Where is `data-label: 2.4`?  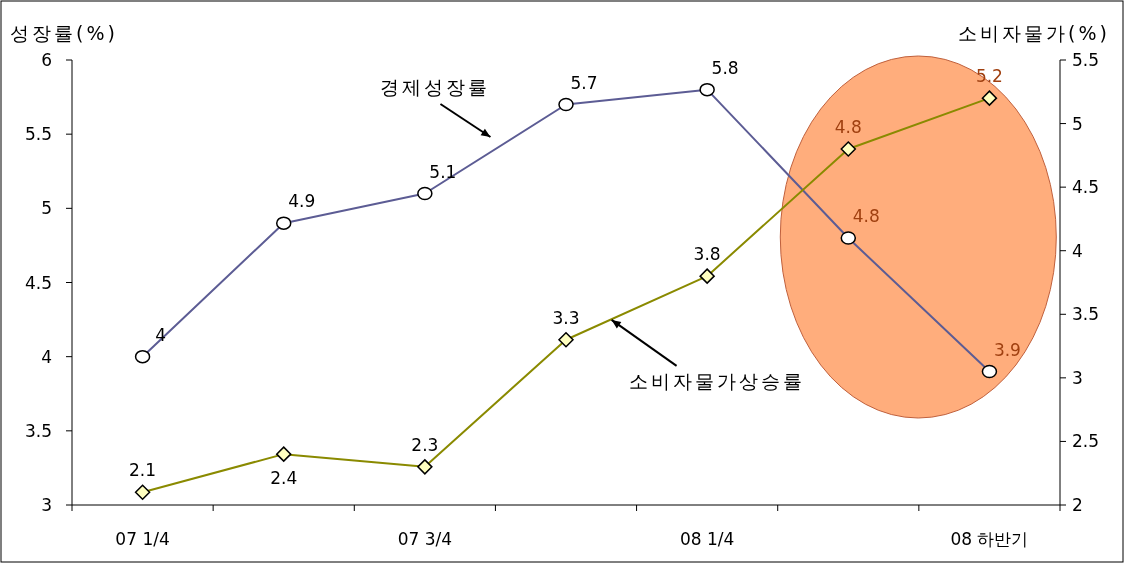 data-label: 2.4 is located at coordinates (284, 478).